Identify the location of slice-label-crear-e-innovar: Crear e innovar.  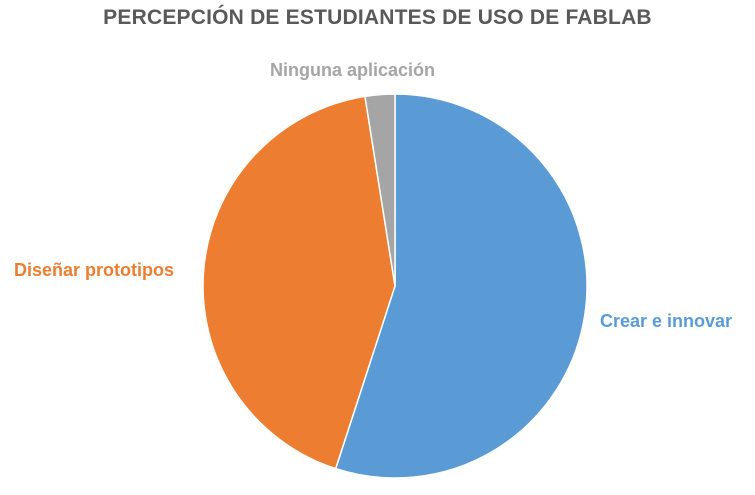
(666, 321).